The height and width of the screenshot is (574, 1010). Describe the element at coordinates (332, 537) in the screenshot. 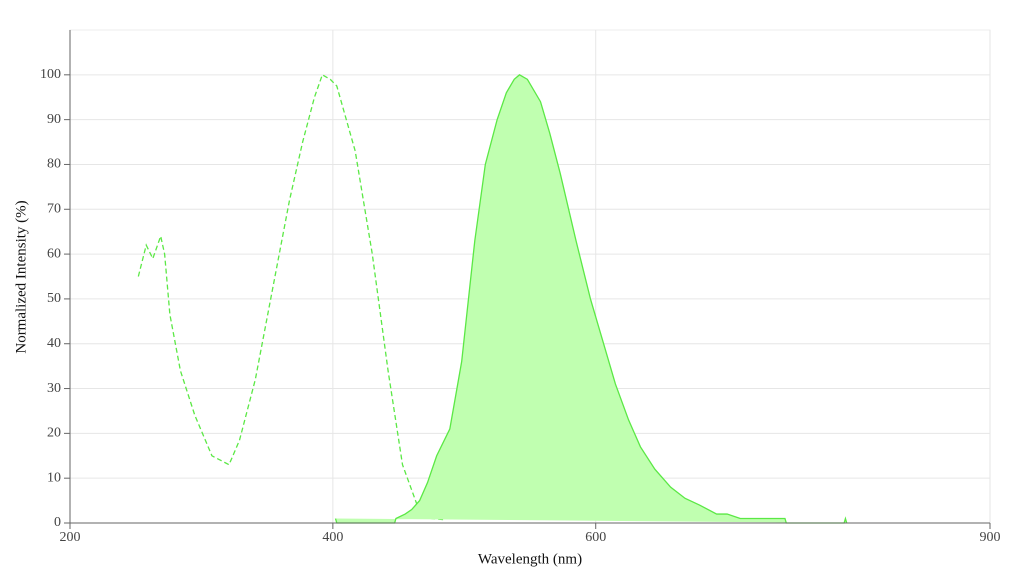

I see `x-tick-label: 400` at that location.